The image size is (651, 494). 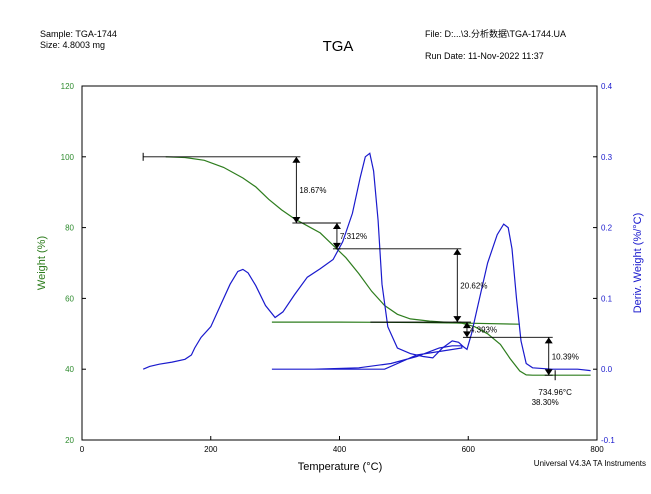 What do you see at coordinates (312, 190) in the screenshot?
I see `step-loss-label: 18.67%` at bounding box center [312, 190].